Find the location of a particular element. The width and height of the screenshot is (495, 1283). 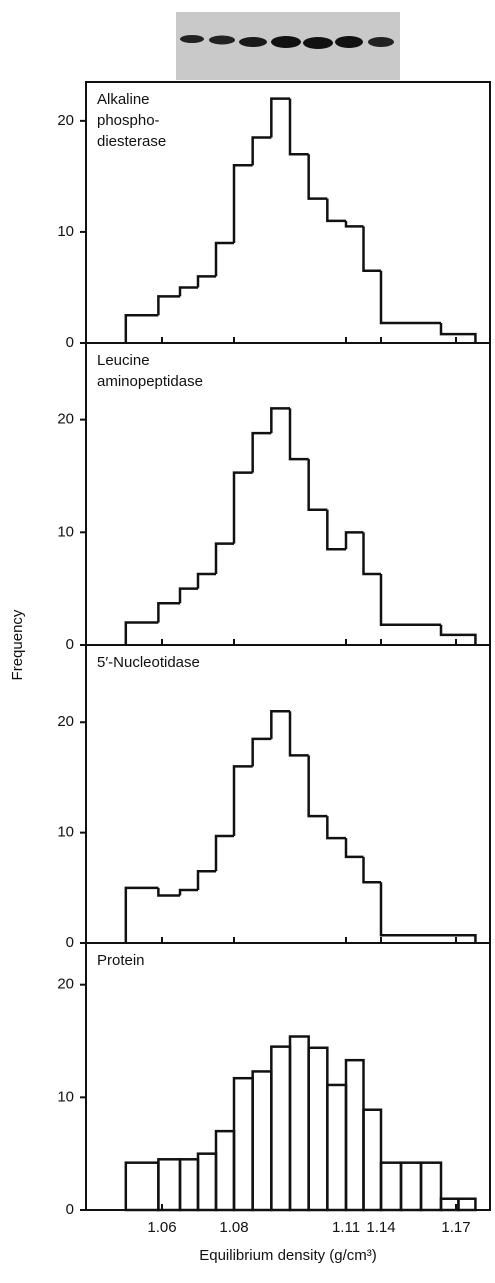

x-tick-label: 1.17 is located at coordinates (455, 1227).